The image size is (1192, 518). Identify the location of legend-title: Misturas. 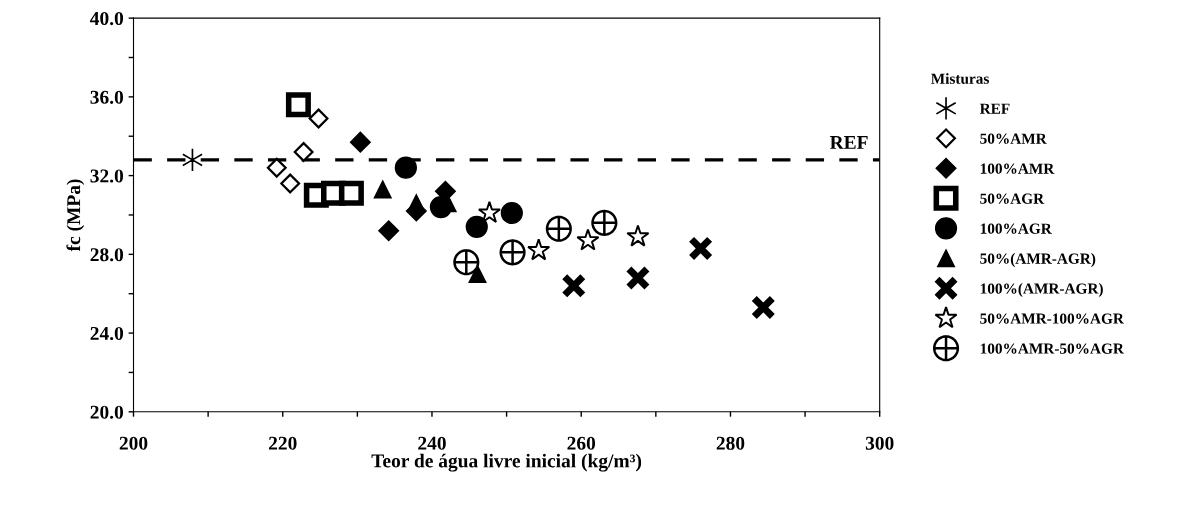
(960, 78).